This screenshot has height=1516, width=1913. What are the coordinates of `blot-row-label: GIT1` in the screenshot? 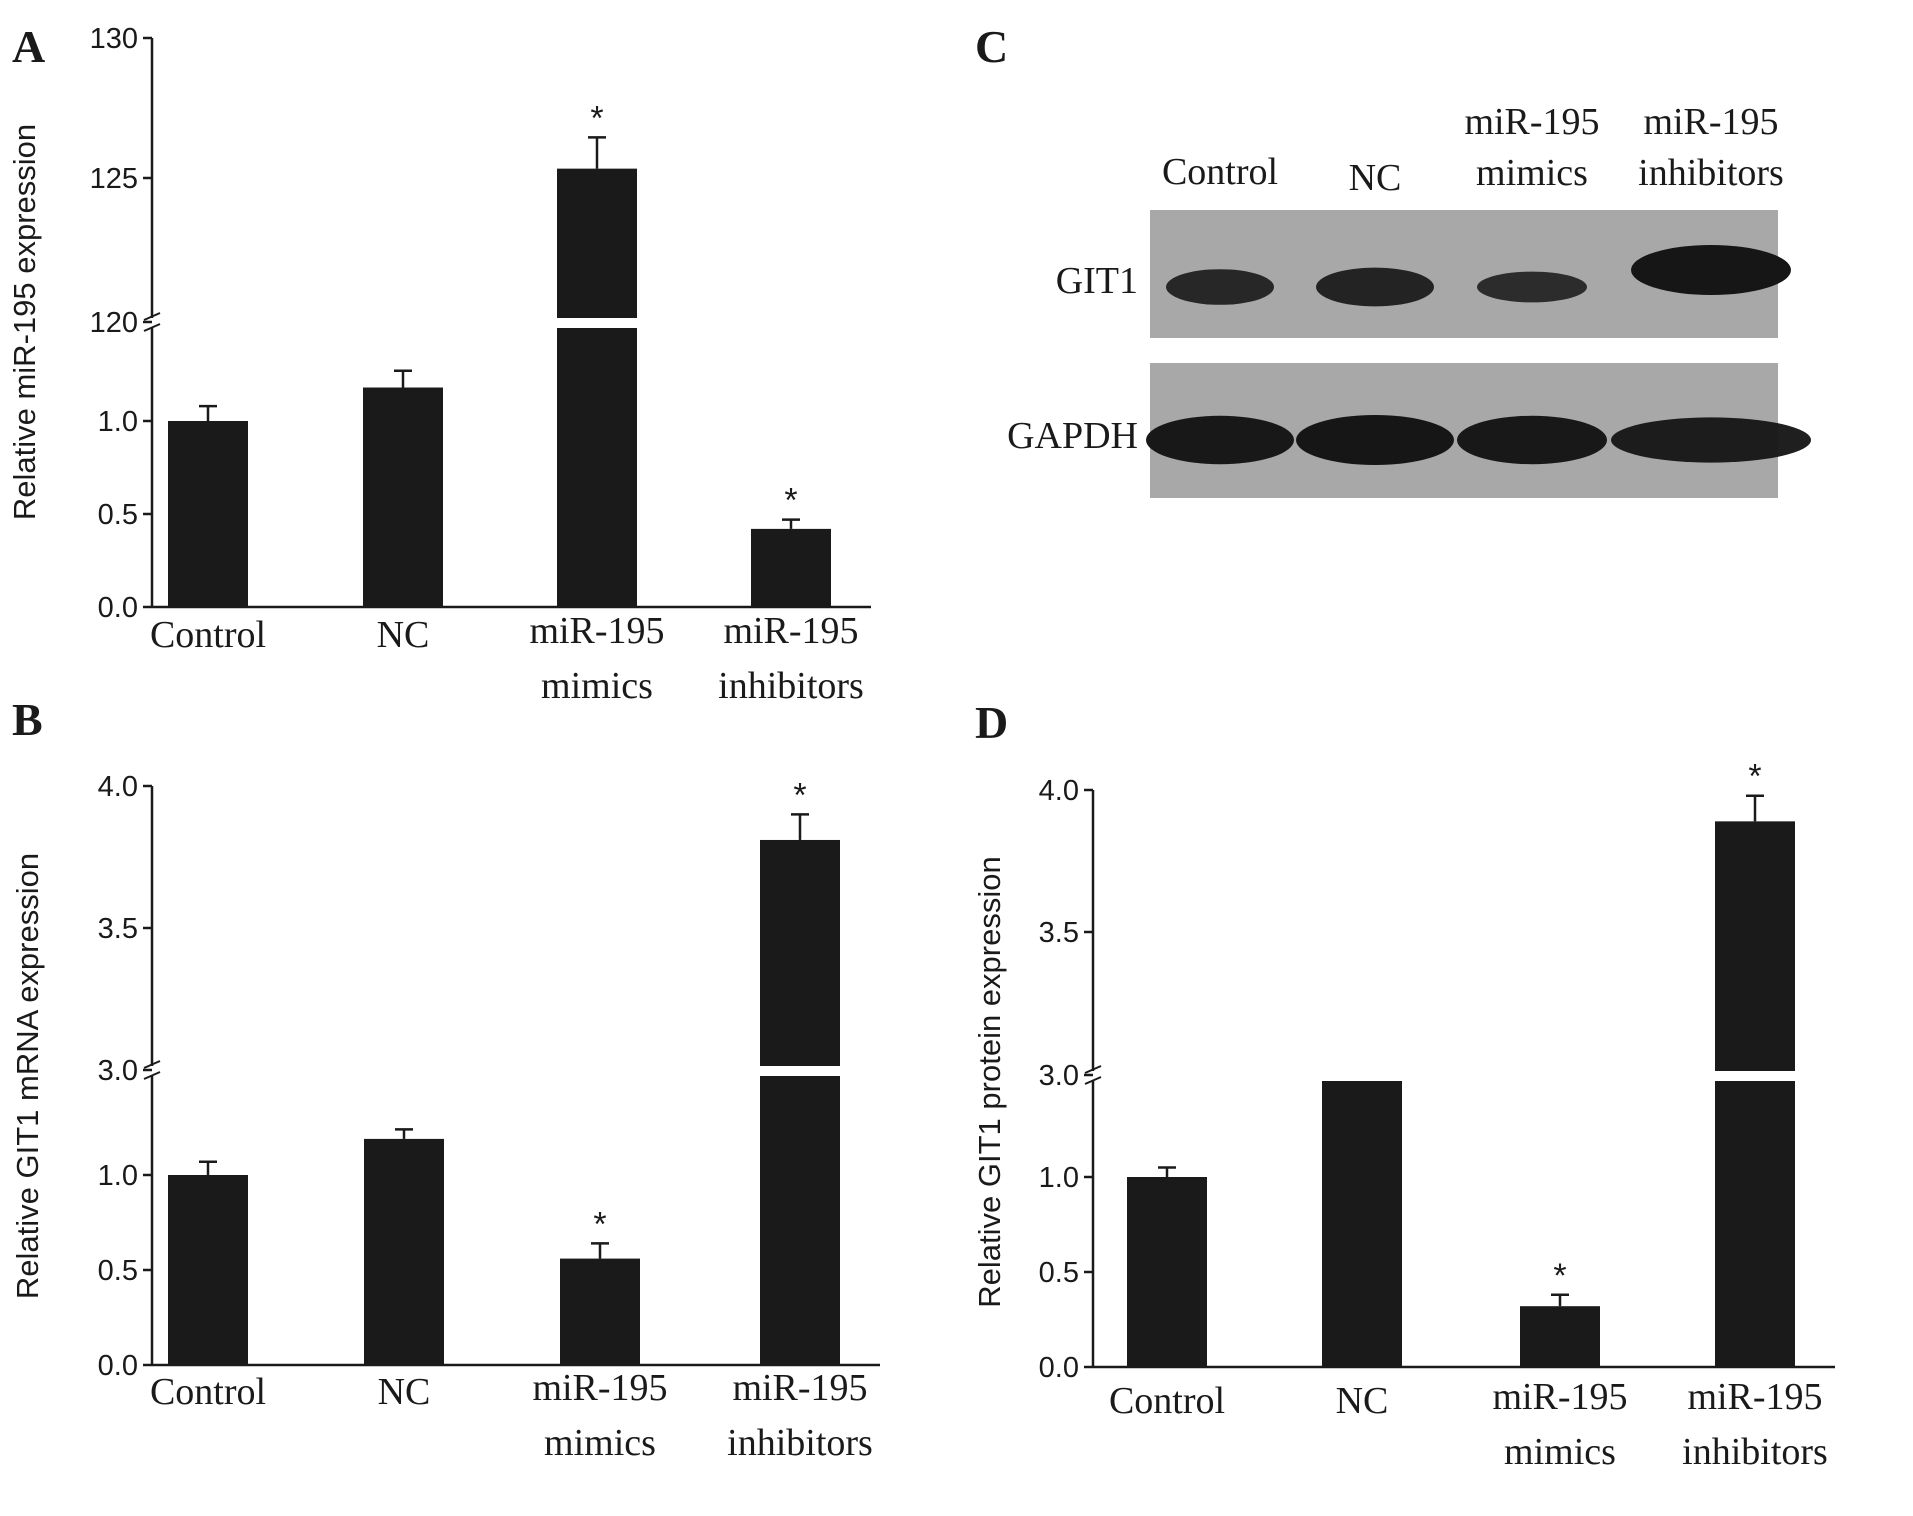 It's located at (1097, 281).